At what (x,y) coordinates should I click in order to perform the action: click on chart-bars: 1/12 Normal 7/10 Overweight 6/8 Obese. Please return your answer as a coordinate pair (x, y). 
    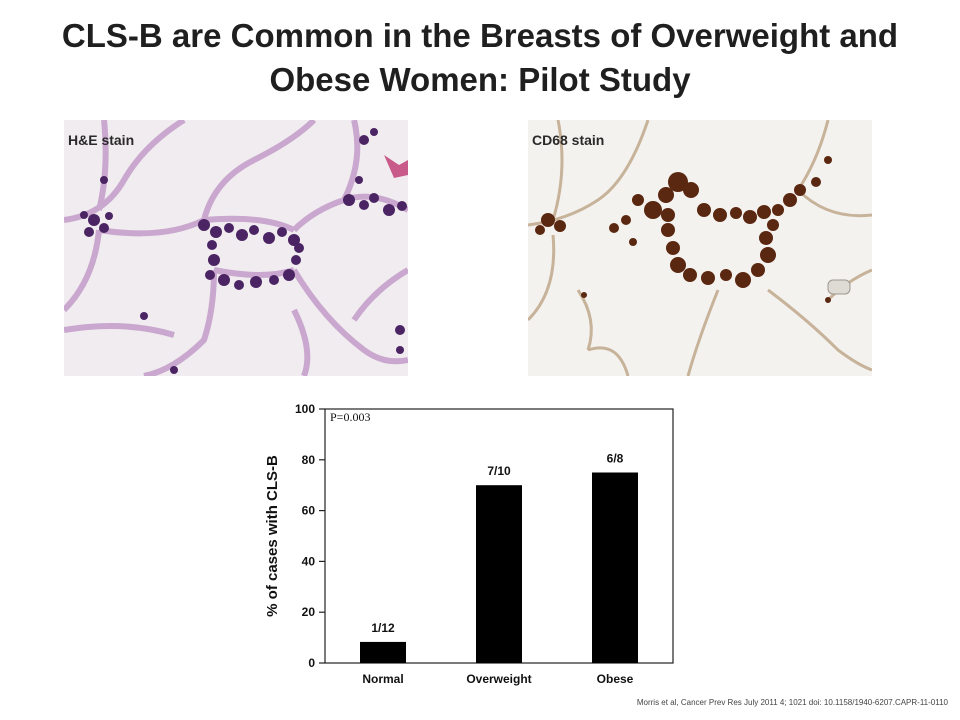
    Looking at the image, I should click on (499, 569).